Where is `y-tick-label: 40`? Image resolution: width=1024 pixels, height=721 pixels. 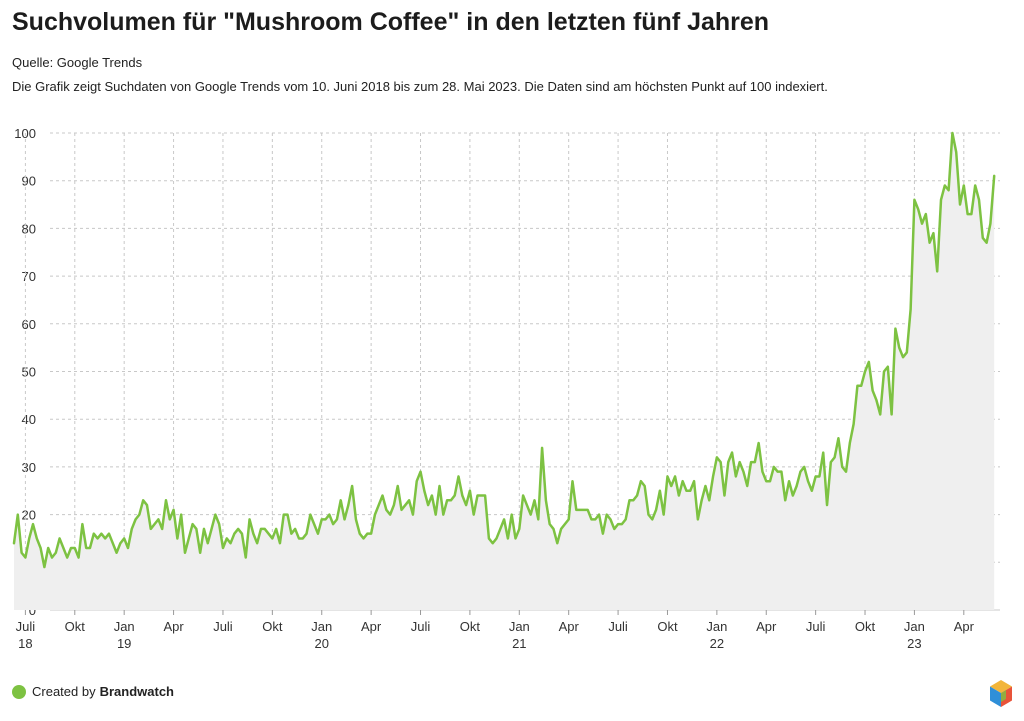
y-tick-label: 40 is located at coordinates (29, 419).